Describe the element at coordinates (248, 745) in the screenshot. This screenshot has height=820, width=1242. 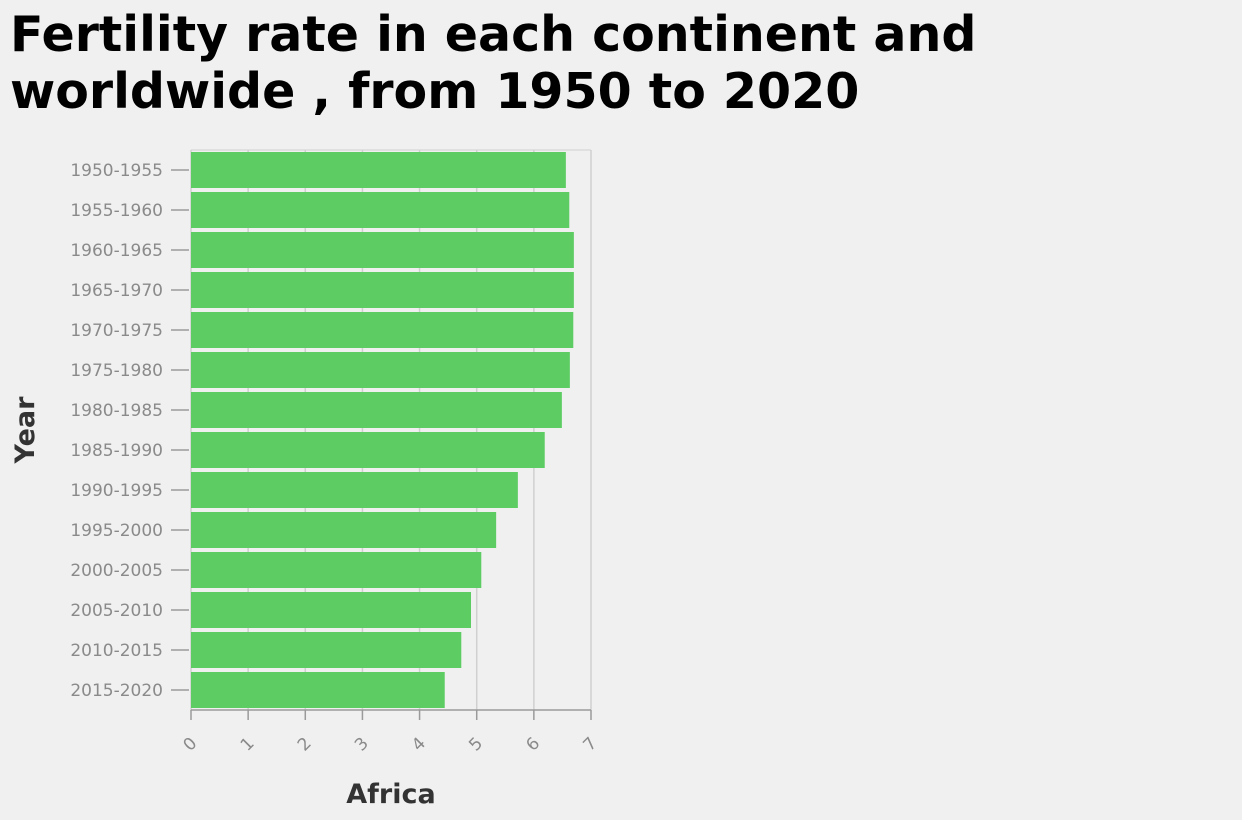
I see `x-tick-label: 1` at that location.